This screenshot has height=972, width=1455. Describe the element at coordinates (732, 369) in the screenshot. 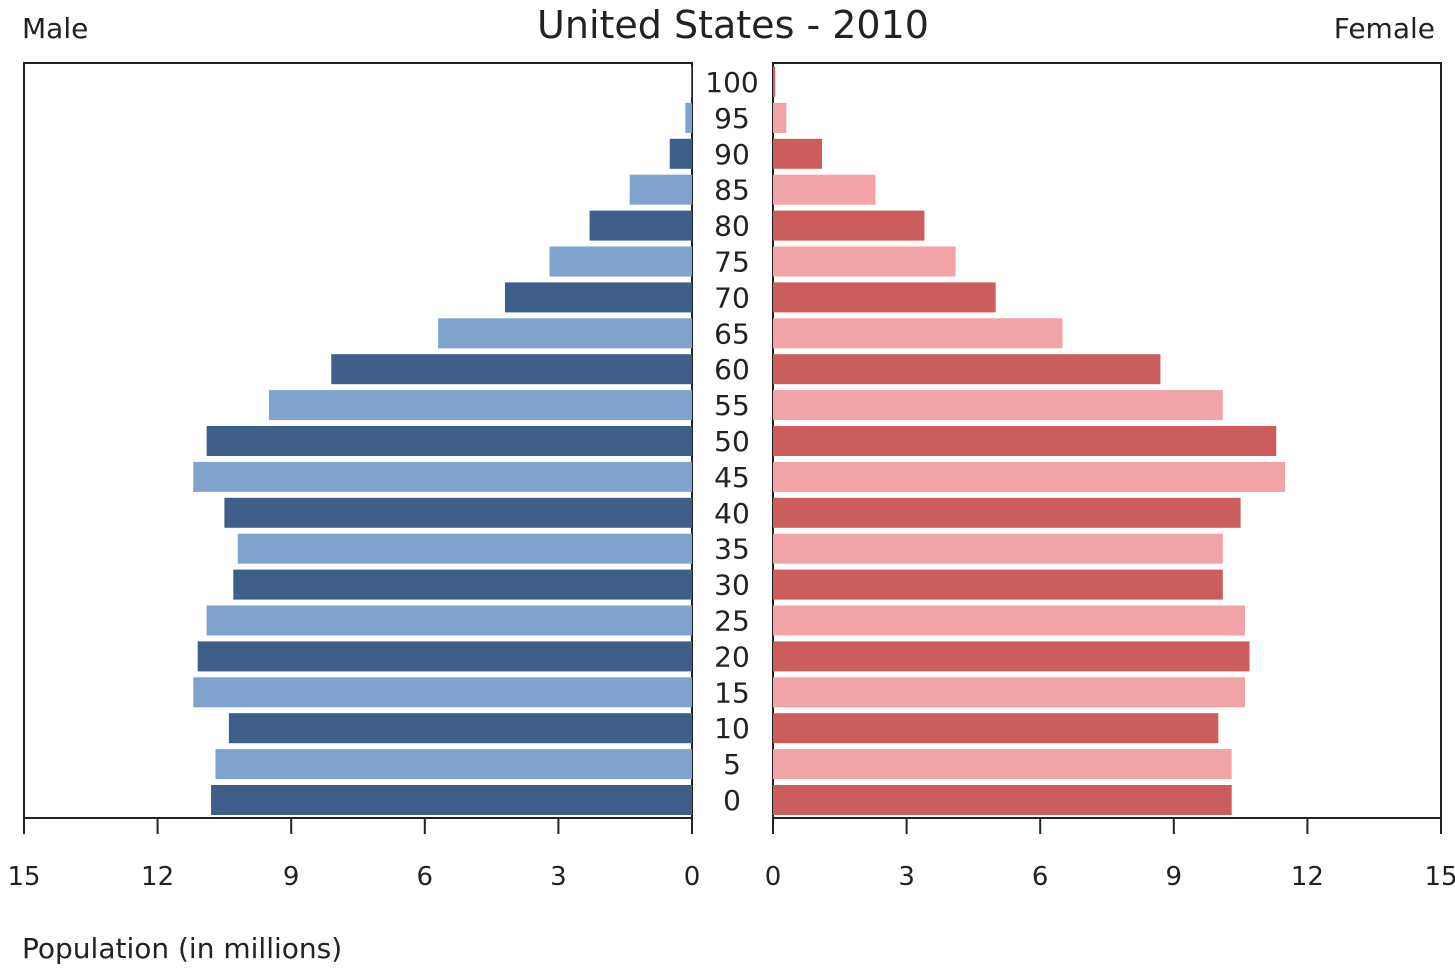

I see `age-label-60: 60` at that location.